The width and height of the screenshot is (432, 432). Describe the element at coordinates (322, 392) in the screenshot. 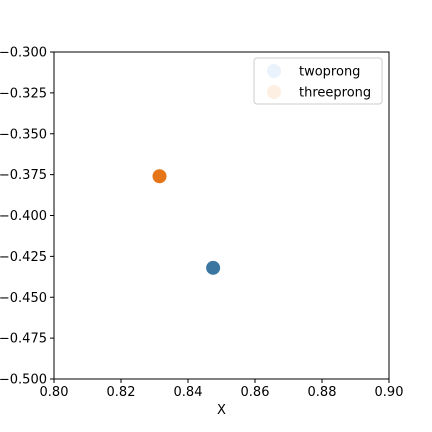

I see `x-tick-label: 0.88` at that location.